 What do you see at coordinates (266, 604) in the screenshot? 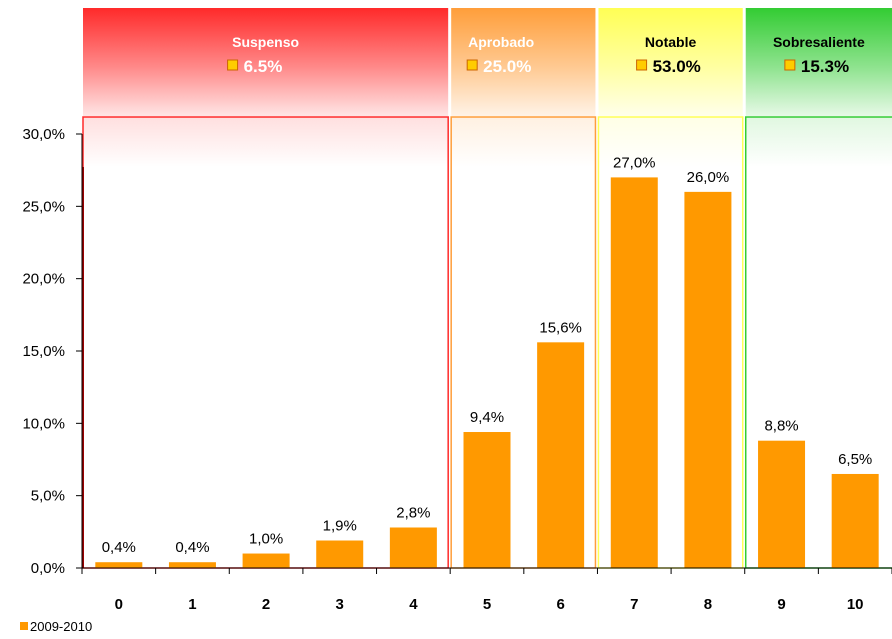
I see `x-tick-label: 2` at bounding box center [266, 604].